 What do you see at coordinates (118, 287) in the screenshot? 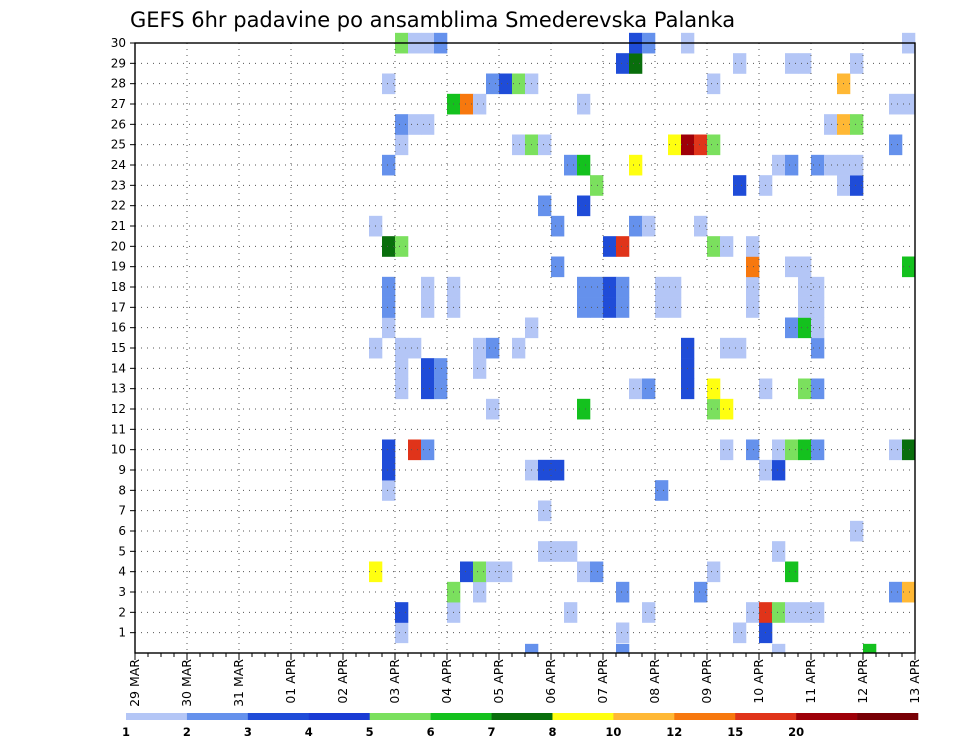
I see `y-tick-label: 18` at bounding box center [118, 287].